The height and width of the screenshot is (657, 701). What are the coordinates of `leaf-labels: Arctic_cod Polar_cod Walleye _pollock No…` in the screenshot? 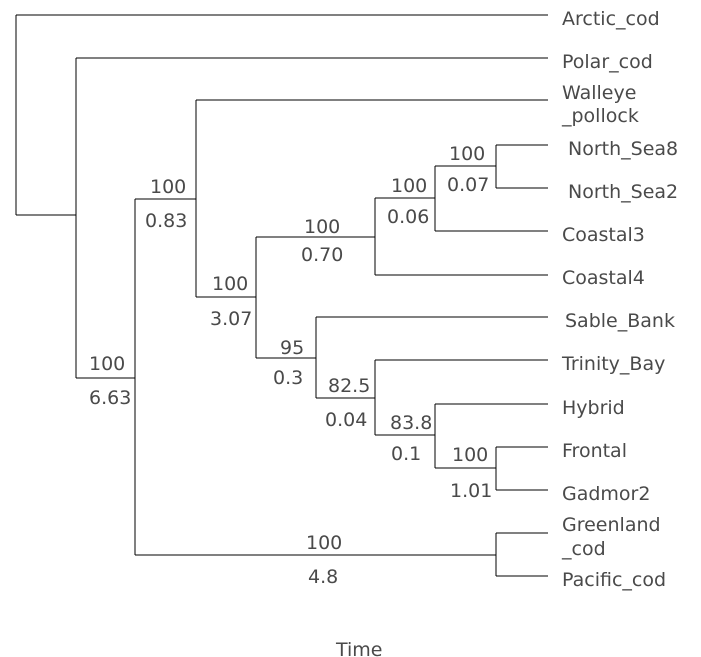 It's located at (619, 299).